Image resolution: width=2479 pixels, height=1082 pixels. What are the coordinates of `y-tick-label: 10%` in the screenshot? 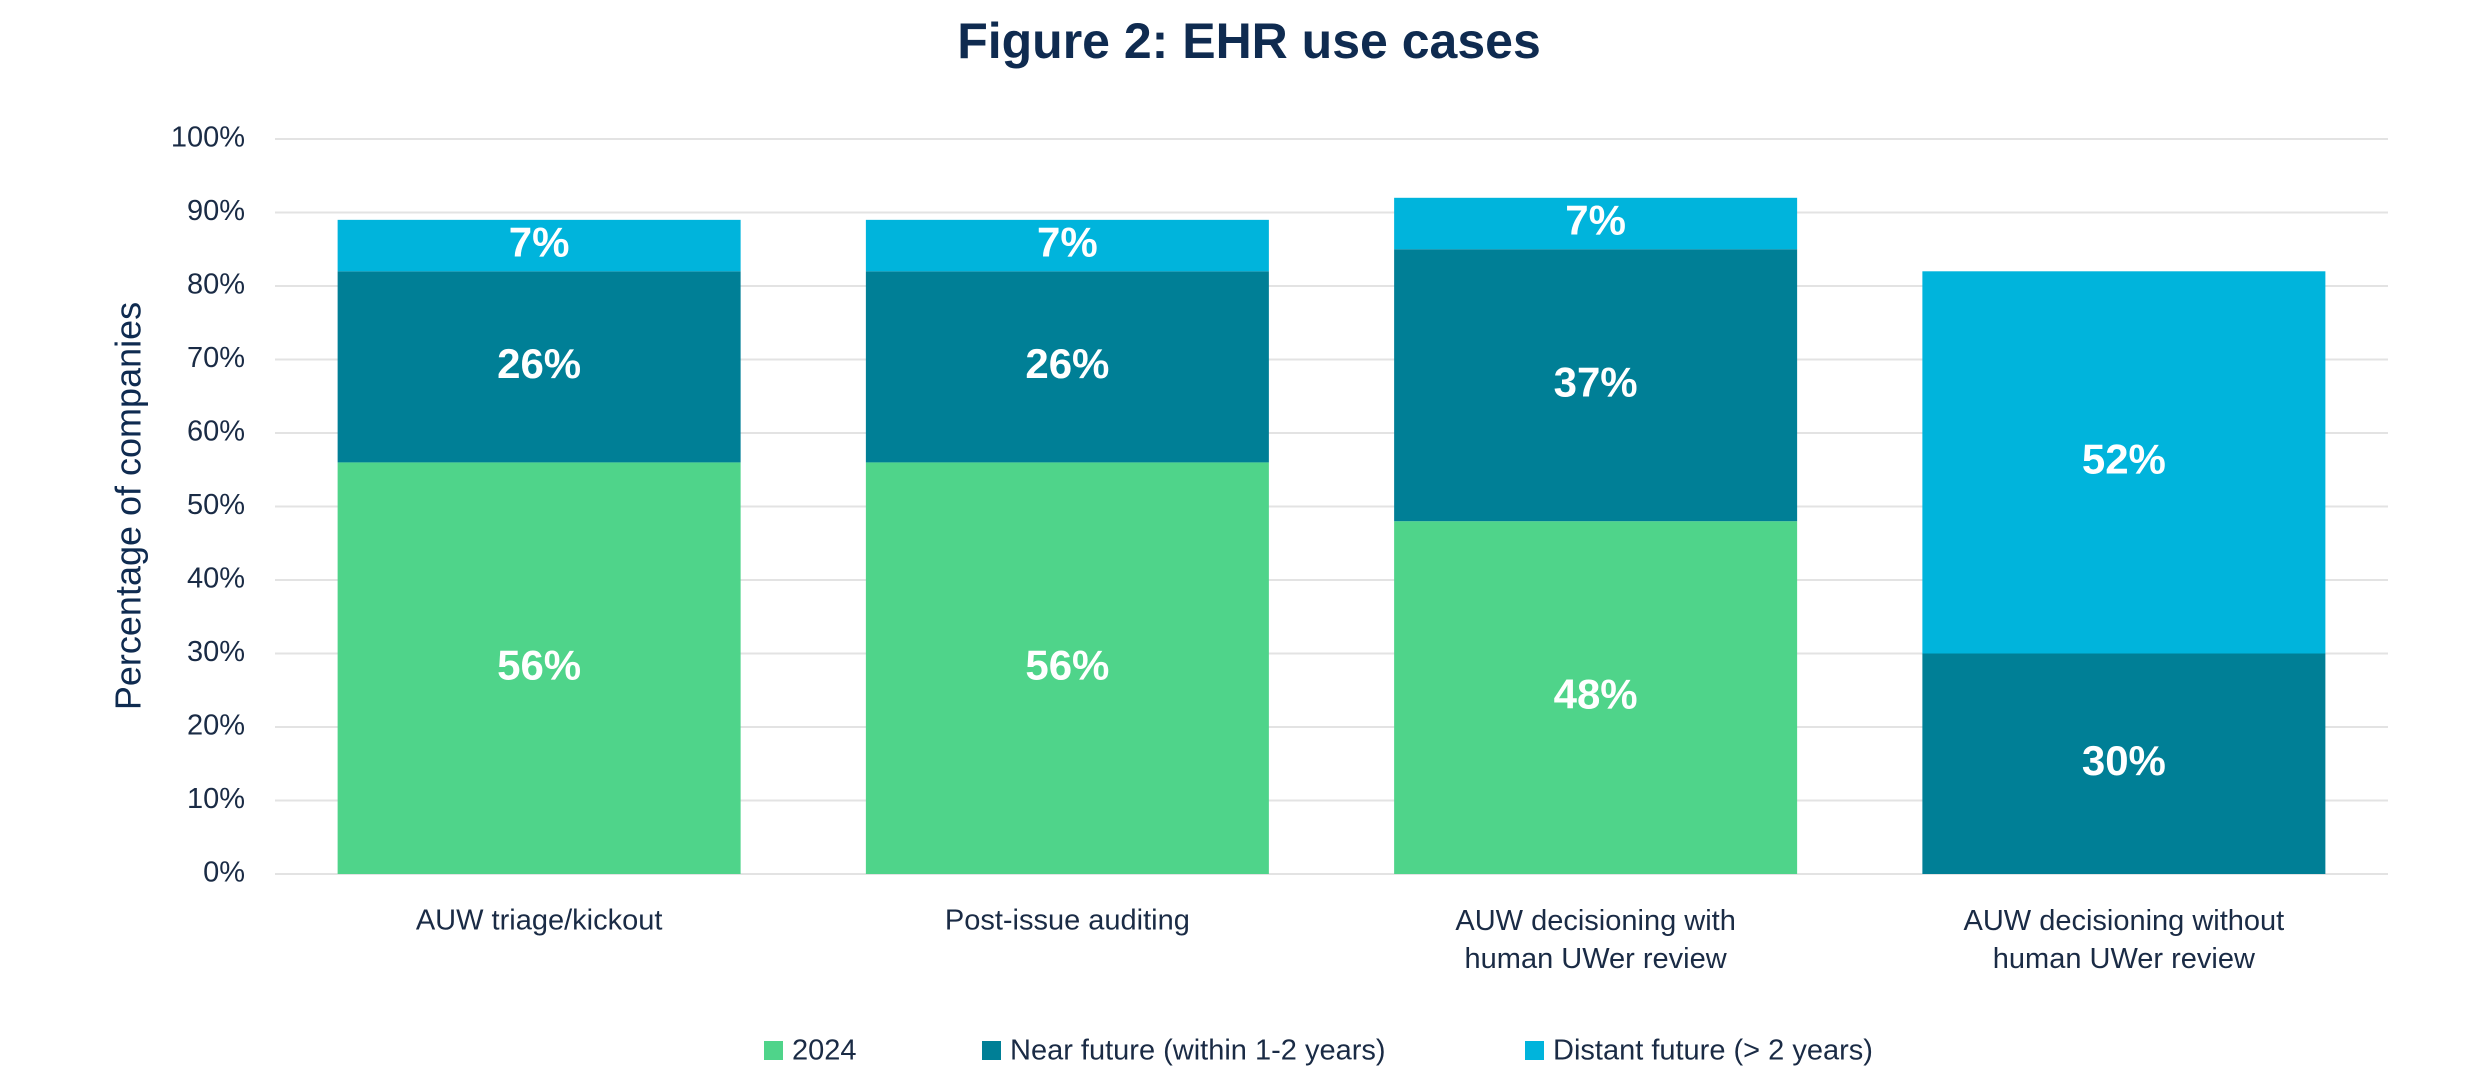 It's located at (216, 799).